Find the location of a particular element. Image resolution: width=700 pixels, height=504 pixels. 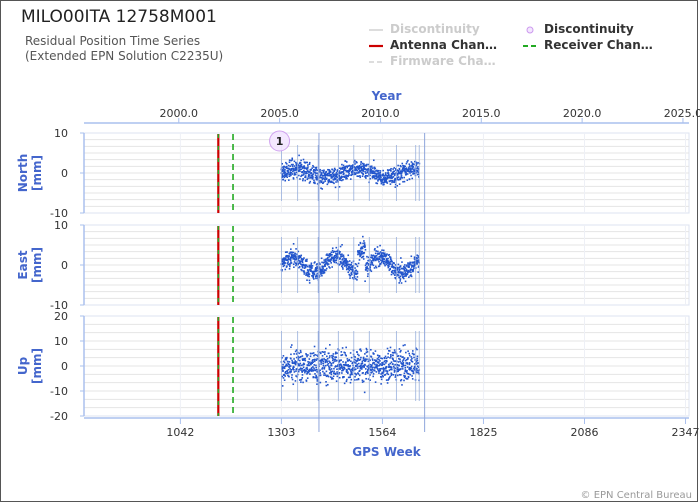

legend-dot-icon is located at coordinates (530, 30).